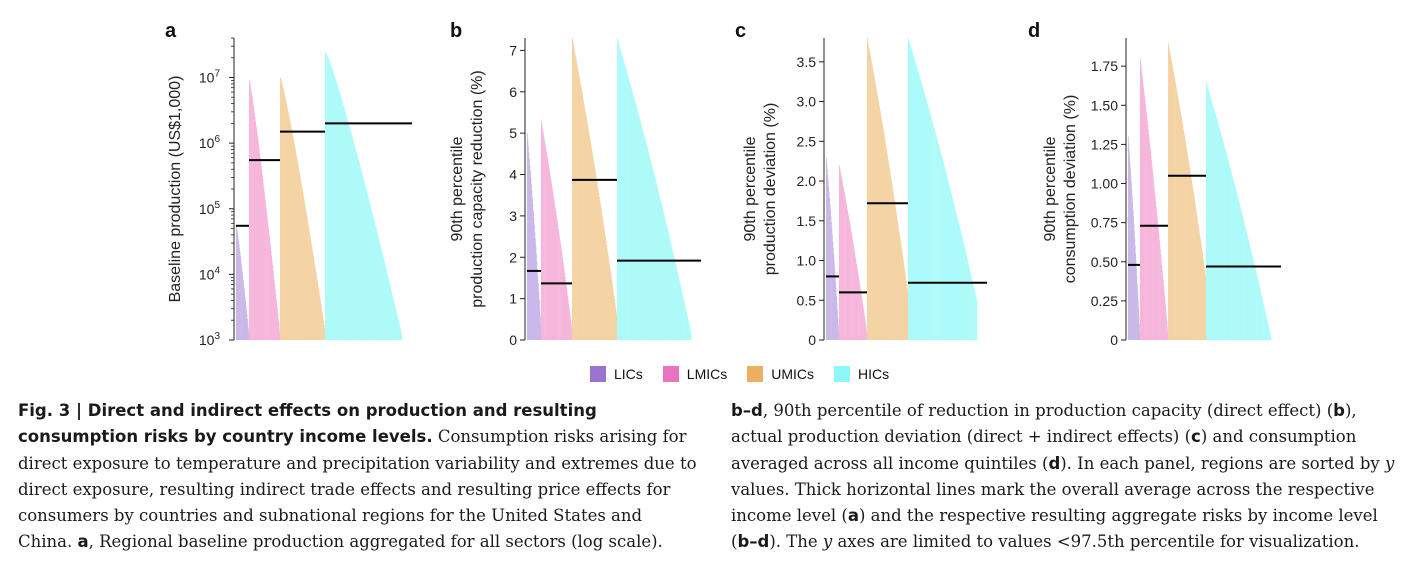 The height and width of the screenshot is (568, 1411). Describe the element at coordinates (171, 31) in the screenshot. I see `panel-letter-a: a` at that location.